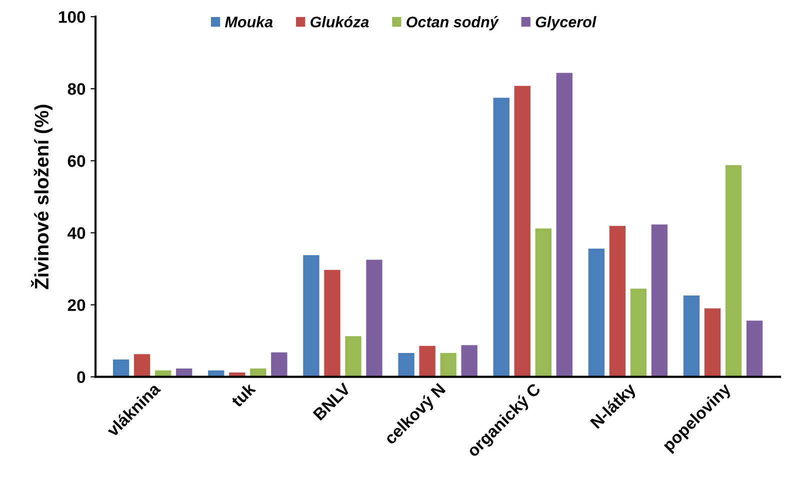 Image resolution: width=796 pixels, height=477 pixels. What do you see at coordinates (77, 305) in the screenshot?
I see `y-tick-label: 20` at bounding box center [77, 305].